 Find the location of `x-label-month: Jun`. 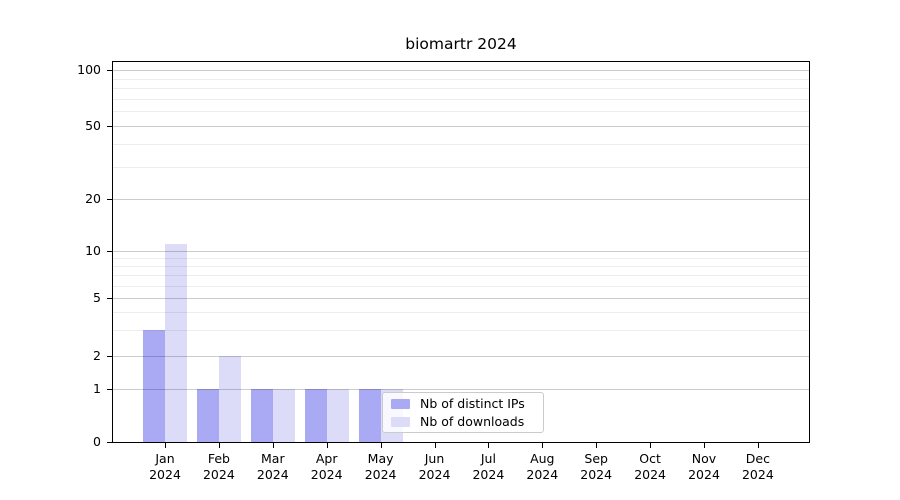

x-label-month: Jun is located at coordinates (434, 458).